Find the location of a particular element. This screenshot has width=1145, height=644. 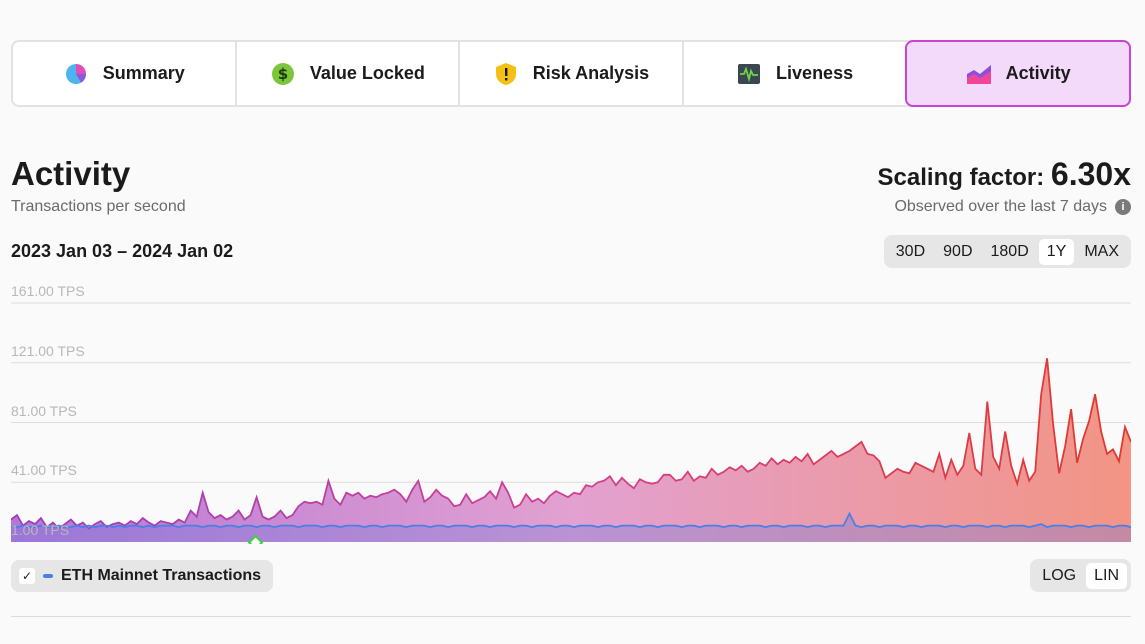

range-selector: 30D 90D 180D 1Y MAX is located at coordinates (1007, 251).